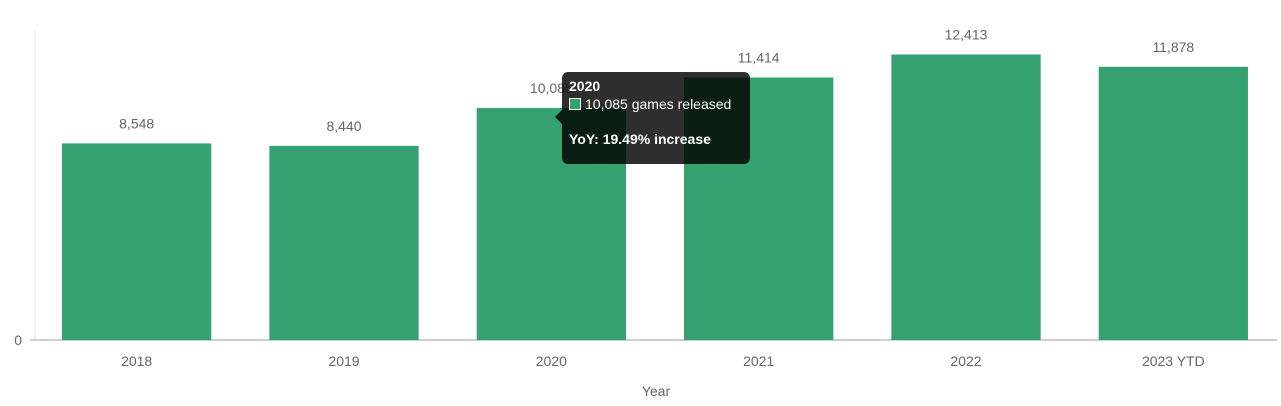  I want to click on data-label-2018: 8,548, so click(136, 123).